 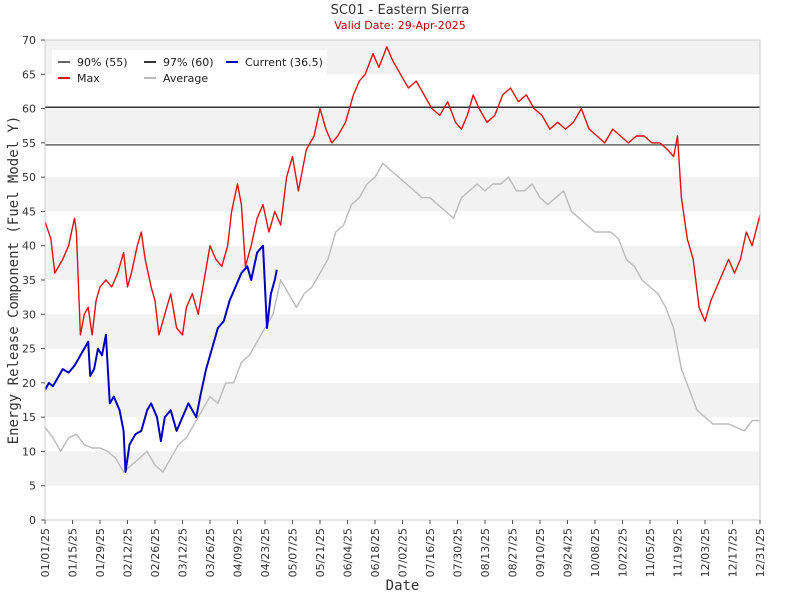 I want to click on x-tick-label: 12/03/25, so click(x=705, y=552).